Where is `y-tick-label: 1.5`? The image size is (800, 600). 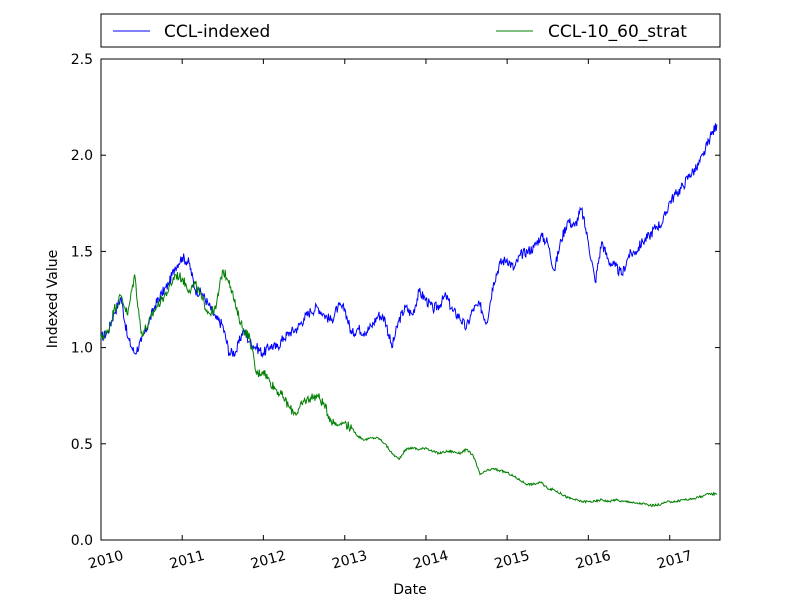 y-tick-label: 1.5 is located at coordinates (82, 252).